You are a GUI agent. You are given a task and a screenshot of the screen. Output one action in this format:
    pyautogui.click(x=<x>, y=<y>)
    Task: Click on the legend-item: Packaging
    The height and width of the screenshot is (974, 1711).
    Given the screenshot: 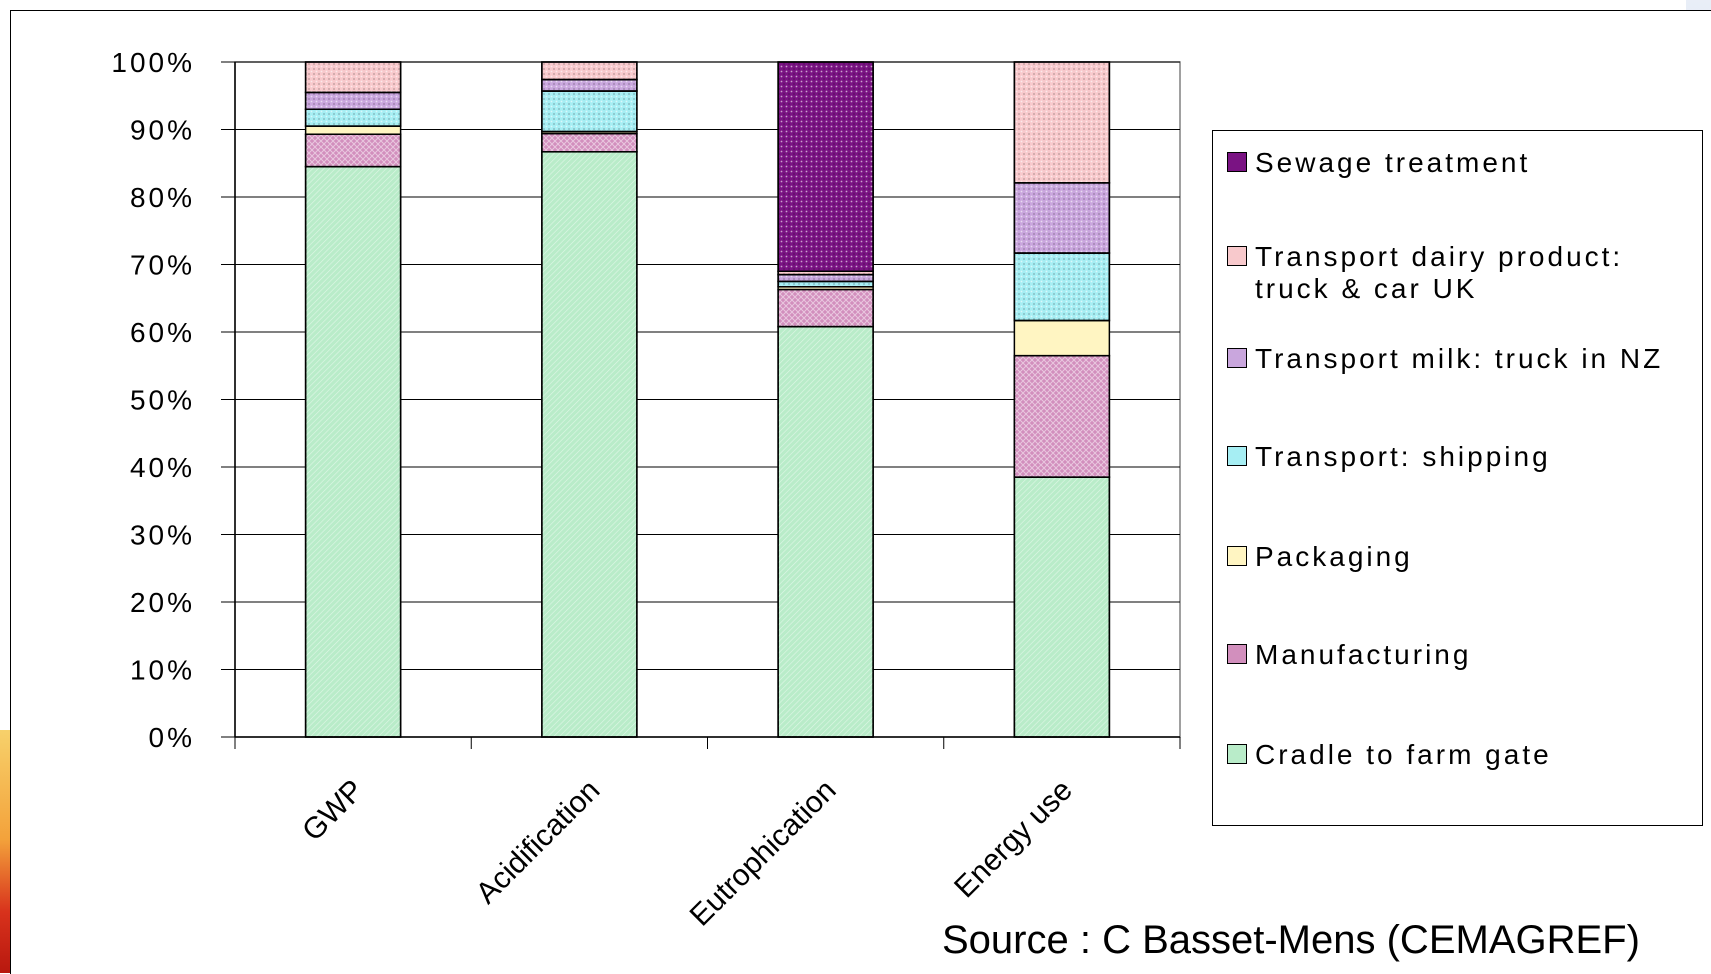 What is the action you would take?
    pyautogui.click(x=1320, y=557)
    